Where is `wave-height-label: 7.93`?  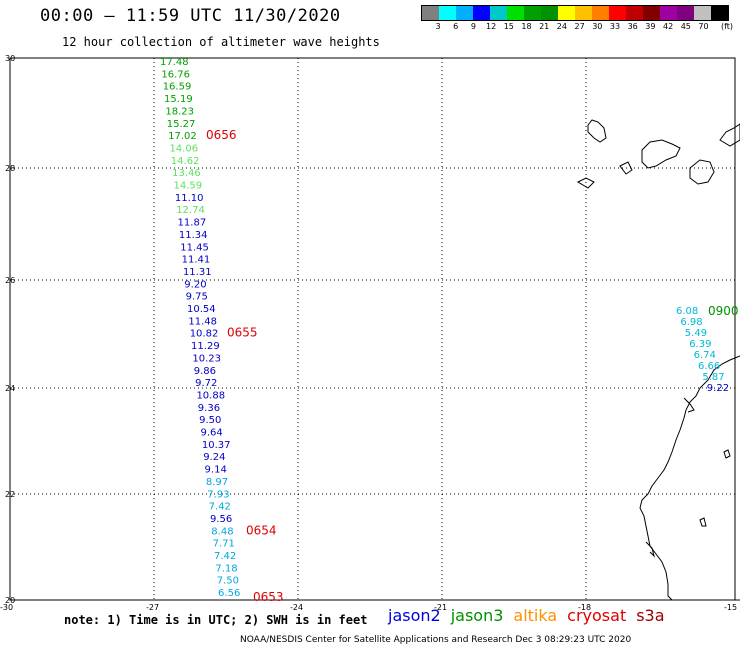 wave-height-label: 7.93 is located at coordinates (218, 494).